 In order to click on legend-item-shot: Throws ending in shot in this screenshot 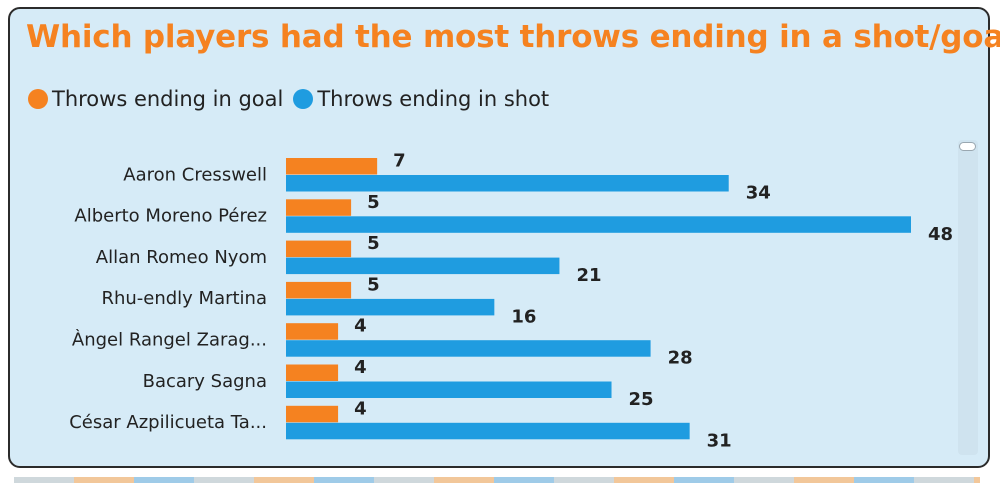, I will do `click(421, 99)`.